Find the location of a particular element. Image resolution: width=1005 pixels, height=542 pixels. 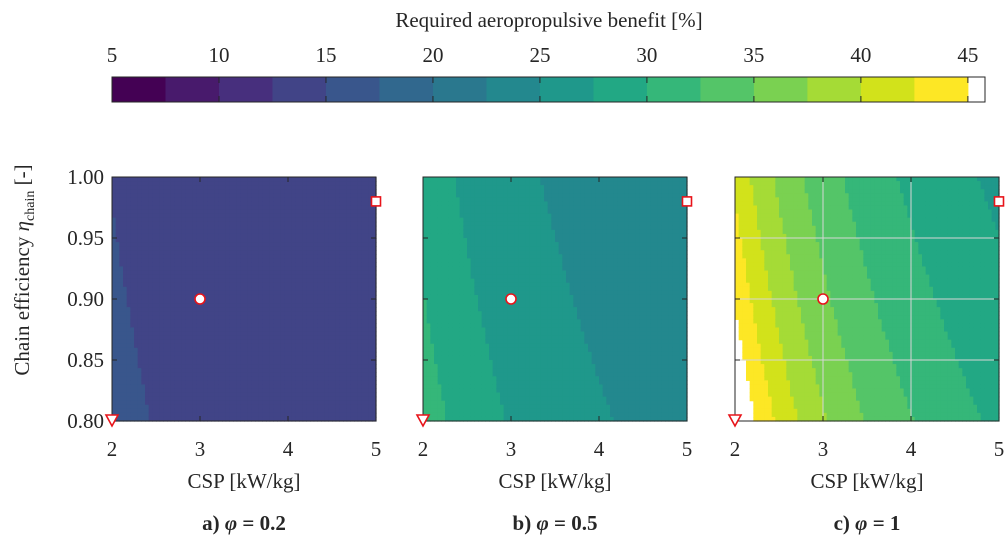

y-tick-label: 1.00 is located at coordinates (85, 177).